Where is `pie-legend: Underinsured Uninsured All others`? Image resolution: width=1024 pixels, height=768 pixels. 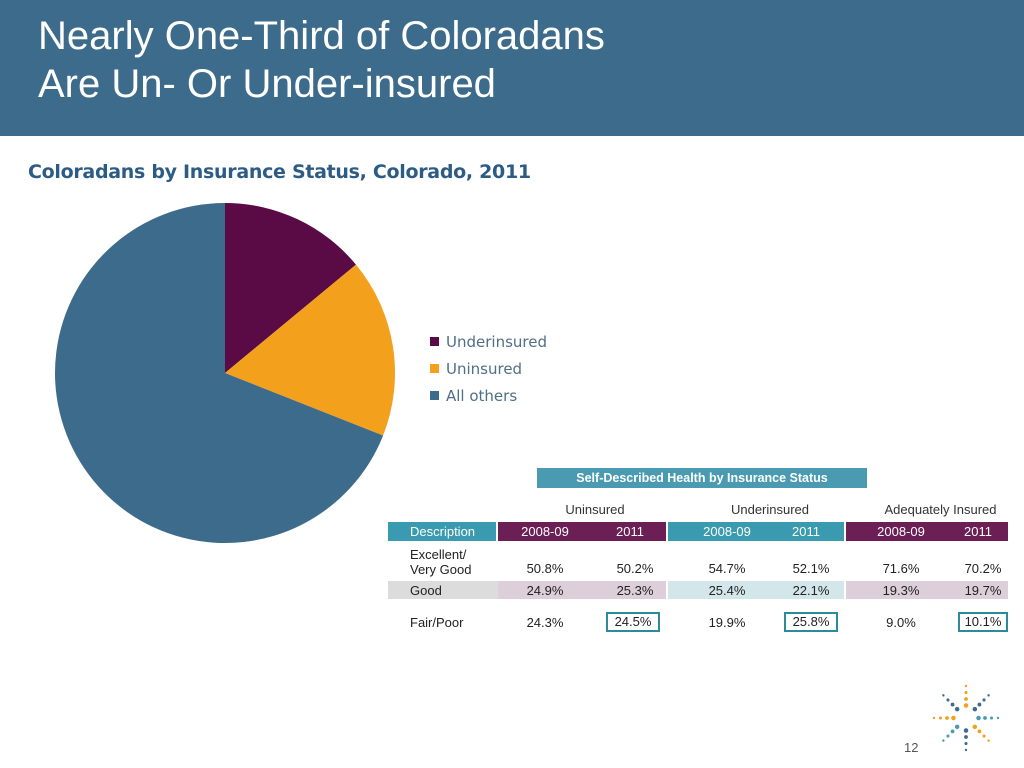
pie-legend: Underinsured Uninsured All others is located at coordinates (488, 368).